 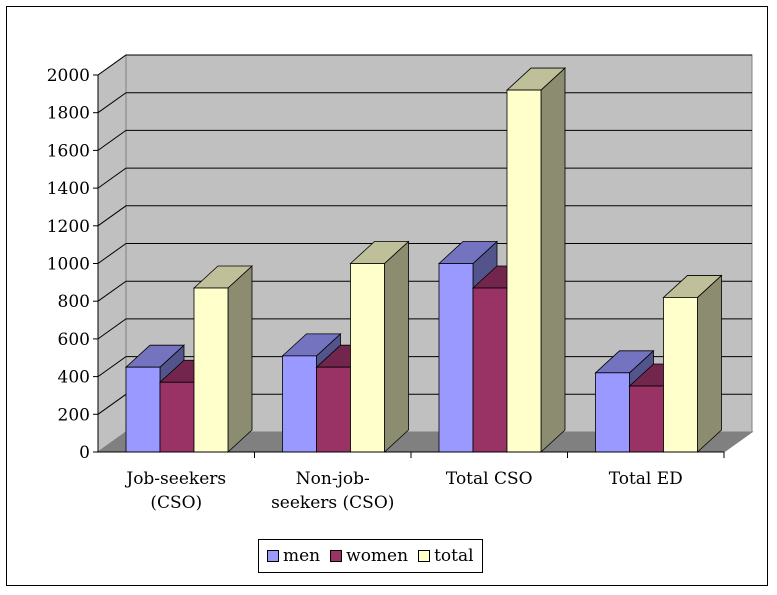 What do you see at coordinates (176, 503) in the screenshot?
I see `x-tick-label: (CSO)` at bounding box center [176, 503].